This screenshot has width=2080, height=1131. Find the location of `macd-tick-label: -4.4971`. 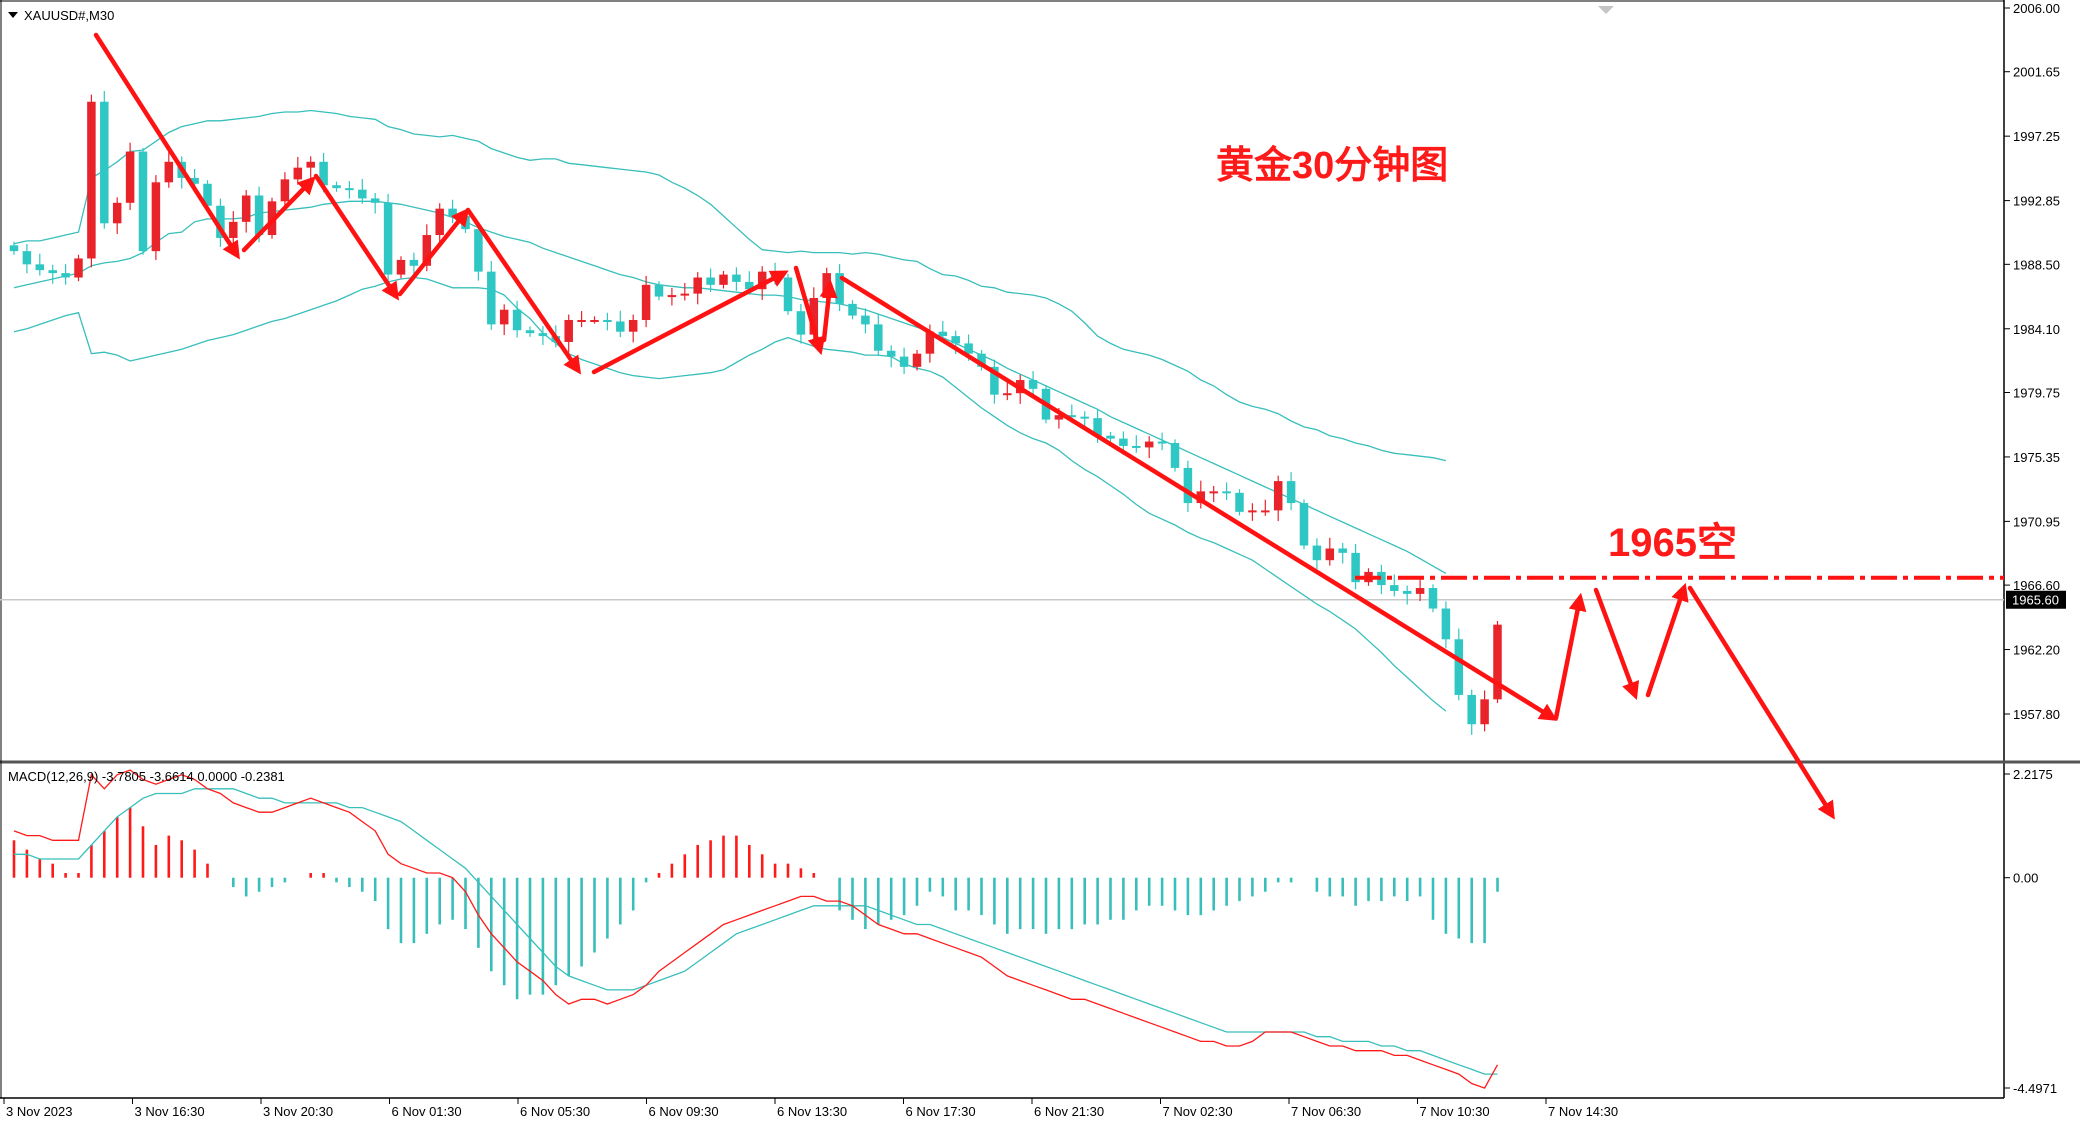

macd-tick-label: -4.4971 is located at coordinates (2035, 1088).